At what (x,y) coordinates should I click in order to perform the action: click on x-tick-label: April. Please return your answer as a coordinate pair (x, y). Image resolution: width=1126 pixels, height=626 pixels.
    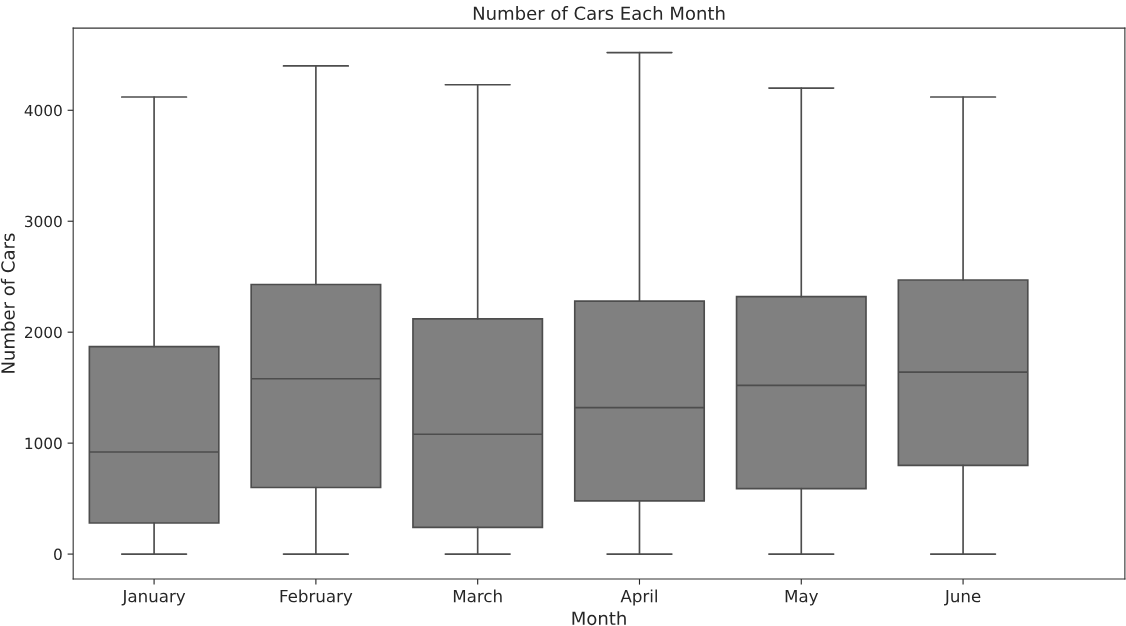
    Looking at the image, I should click on (638, 597).